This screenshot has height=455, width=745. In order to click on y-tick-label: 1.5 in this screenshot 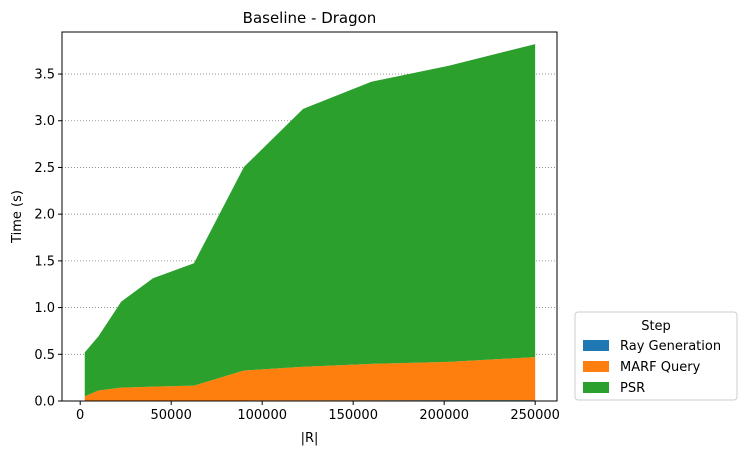, I will do `click(44, 261)`.